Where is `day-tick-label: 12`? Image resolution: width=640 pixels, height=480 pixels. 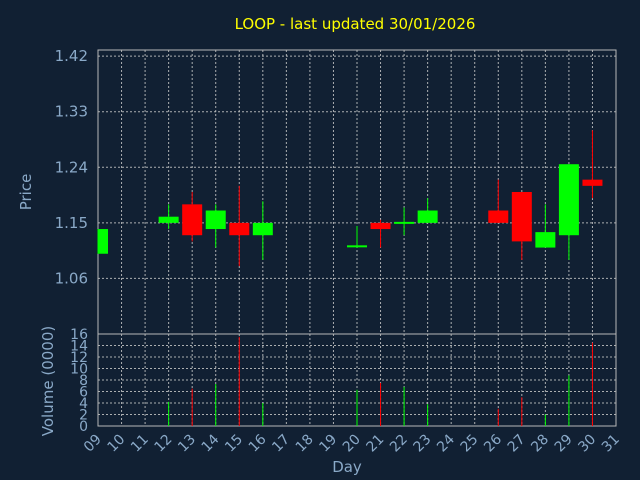
day-tick-label: 12 is located at coordinates (164, 444).